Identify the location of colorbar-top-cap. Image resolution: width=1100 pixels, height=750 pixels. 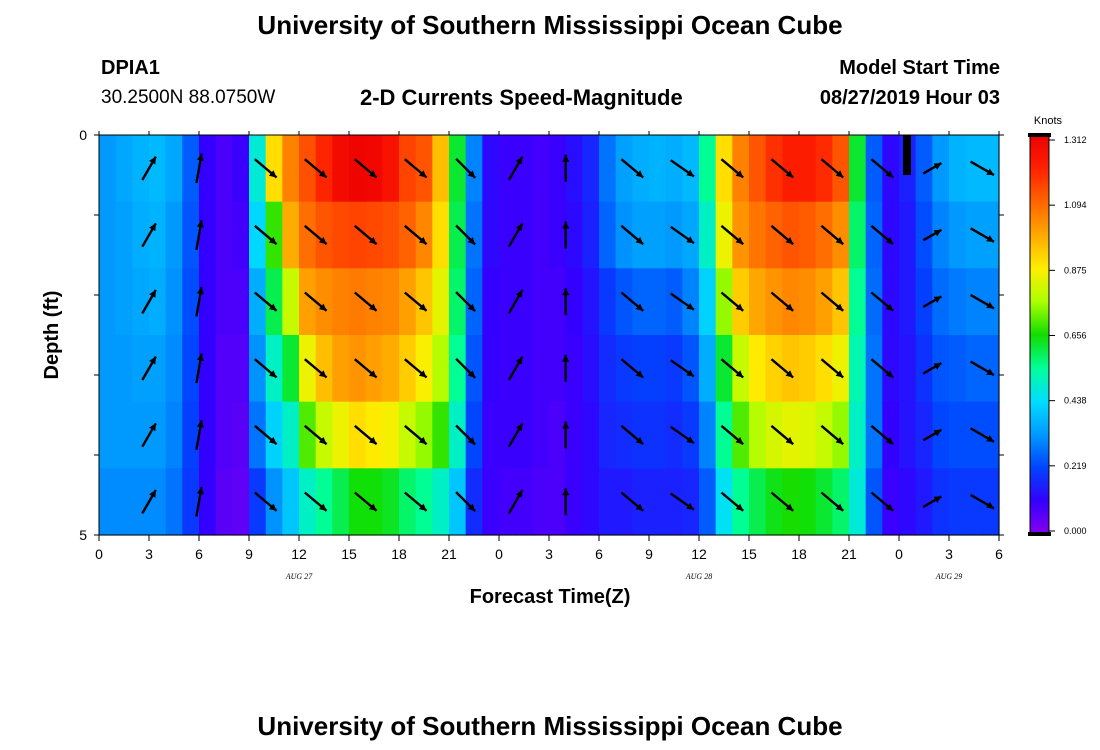
(1039, 135).